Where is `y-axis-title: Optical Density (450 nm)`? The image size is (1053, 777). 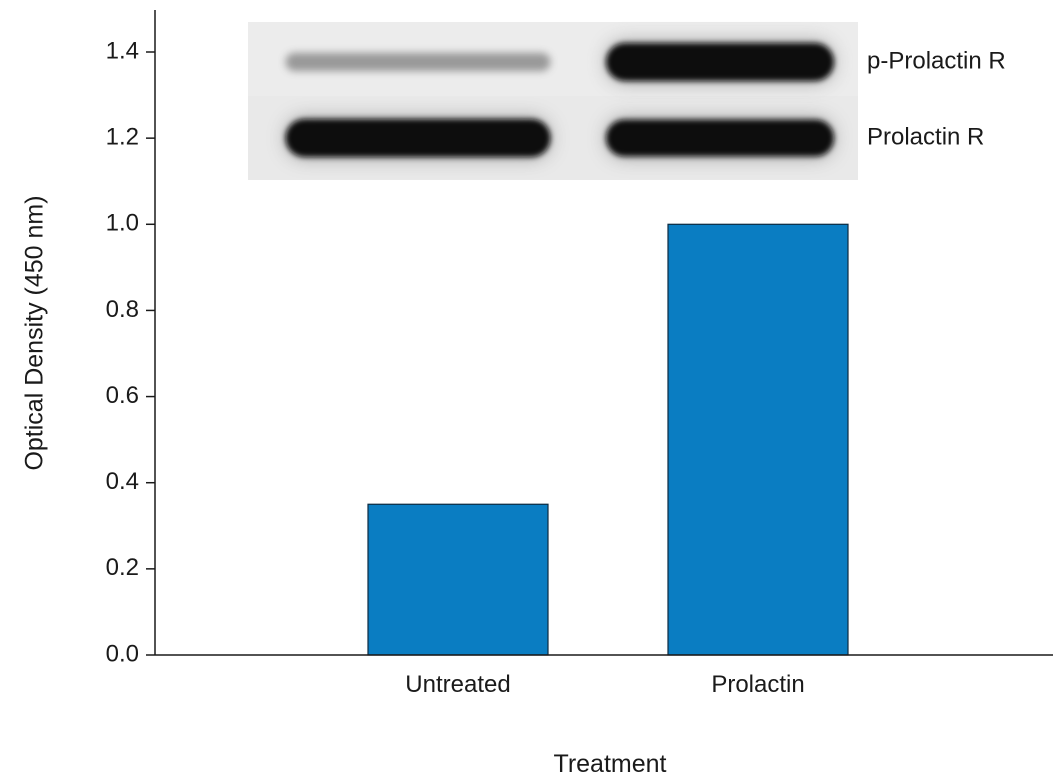
y-axis-title: Optical Density (450 nm) is located at coordinates (35, 332).